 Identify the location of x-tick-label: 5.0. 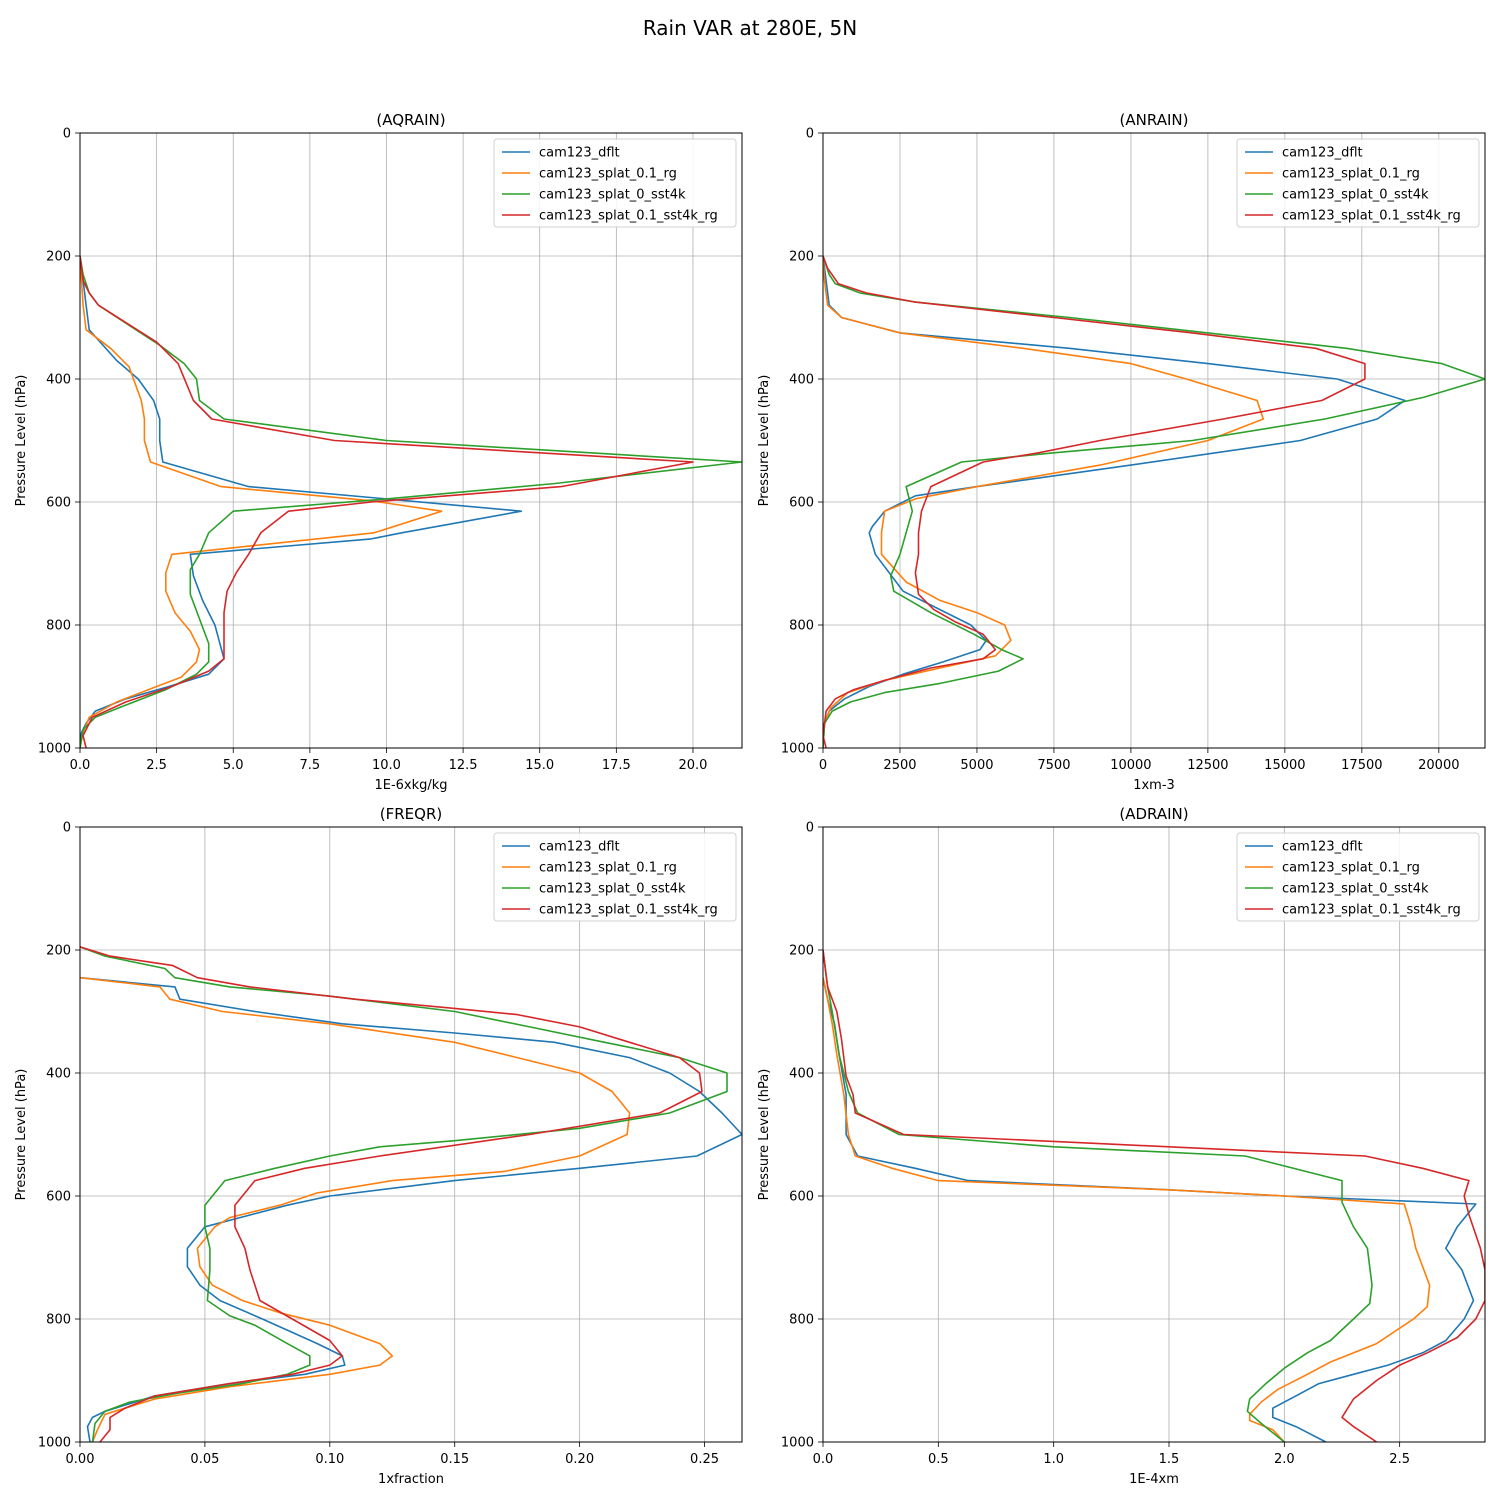
(233, 765).